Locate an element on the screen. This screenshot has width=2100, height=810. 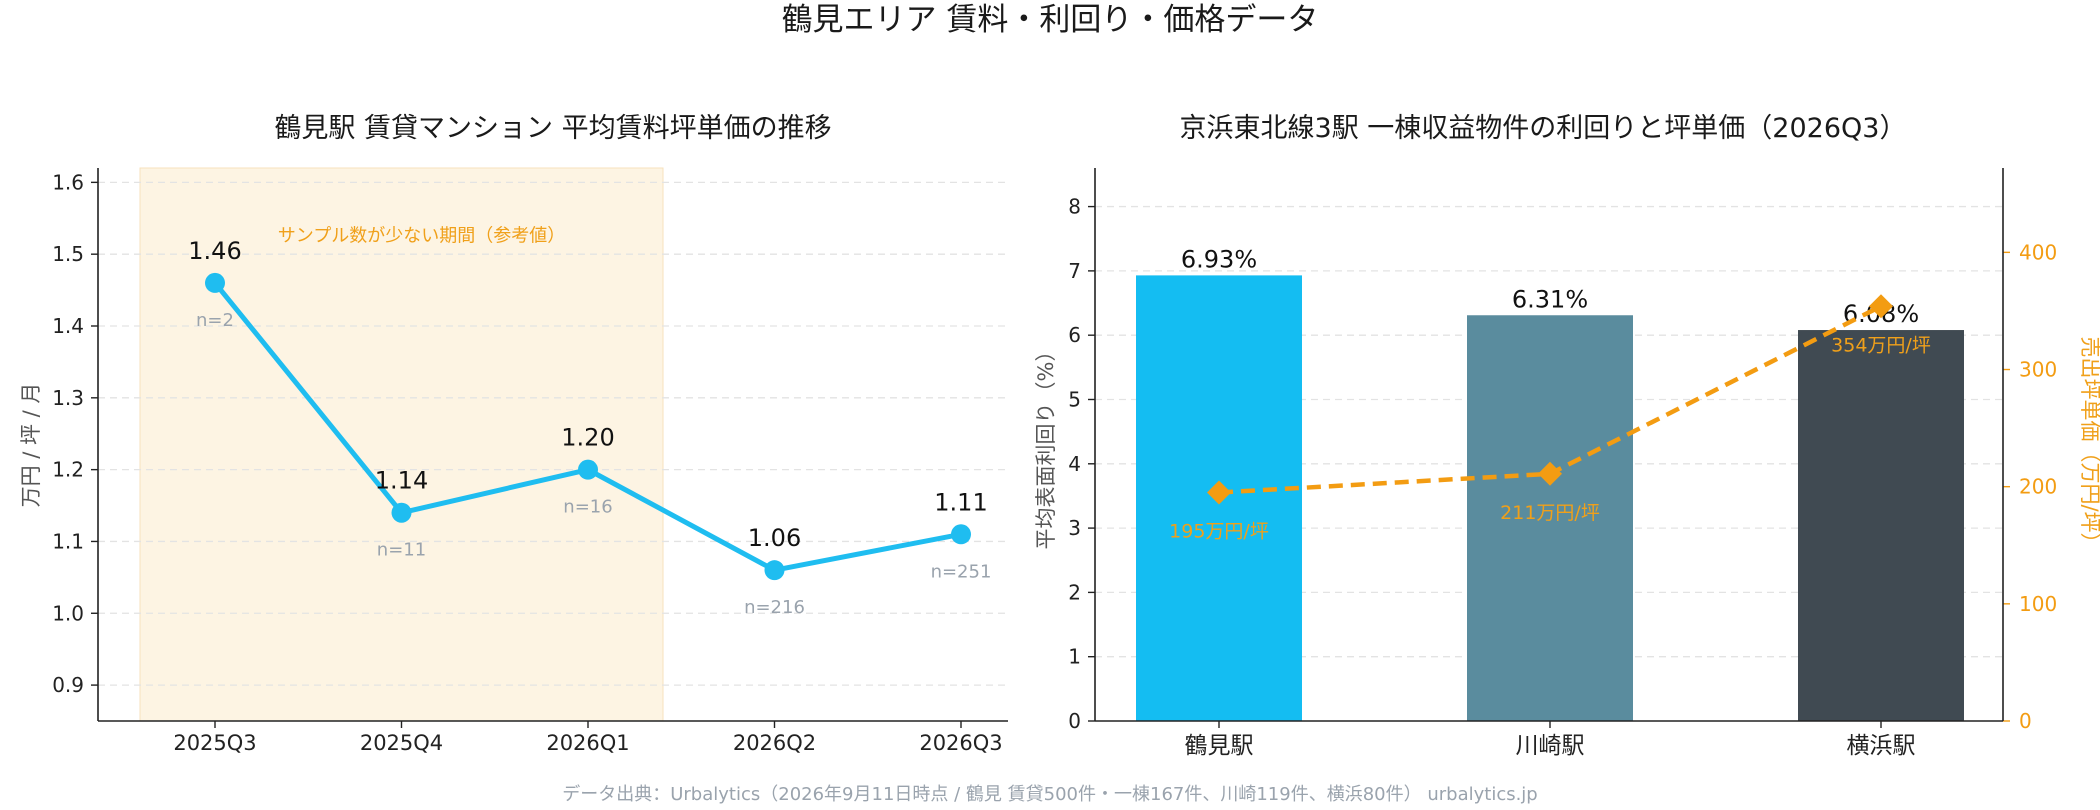
price-y-tick-label: 400 is located at coordinates (2038, 252).